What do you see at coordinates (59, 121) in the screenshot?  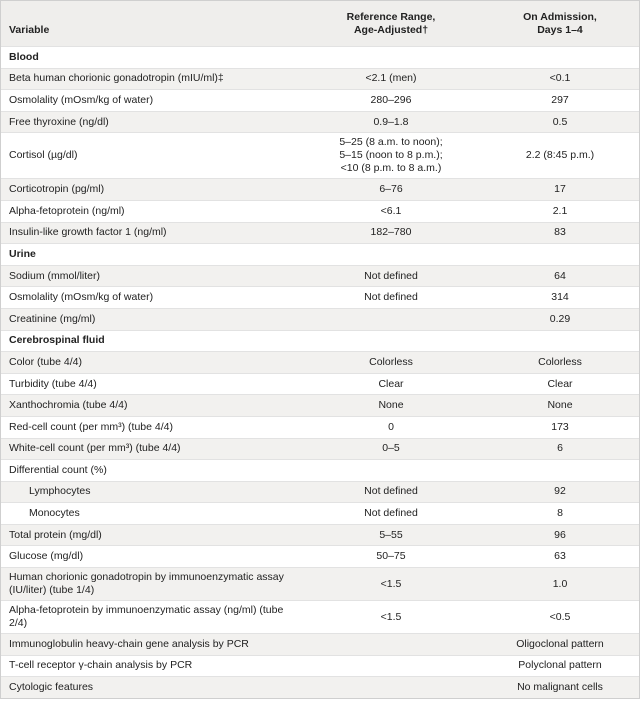 I see `table-cell: Free thyroxine (ng/dl)` at bounding box center [59, 121].